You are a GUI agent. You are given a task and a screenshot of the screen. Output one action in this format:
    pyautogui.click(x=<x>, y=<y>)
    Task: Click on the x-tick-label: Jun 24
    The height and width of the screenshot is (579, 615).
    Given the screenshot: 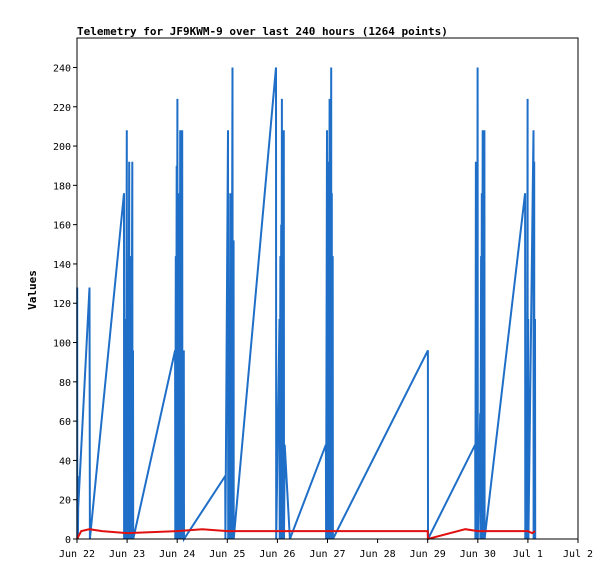 What is the action you would take?
    pyautogui.click(x=177, y=554)
    